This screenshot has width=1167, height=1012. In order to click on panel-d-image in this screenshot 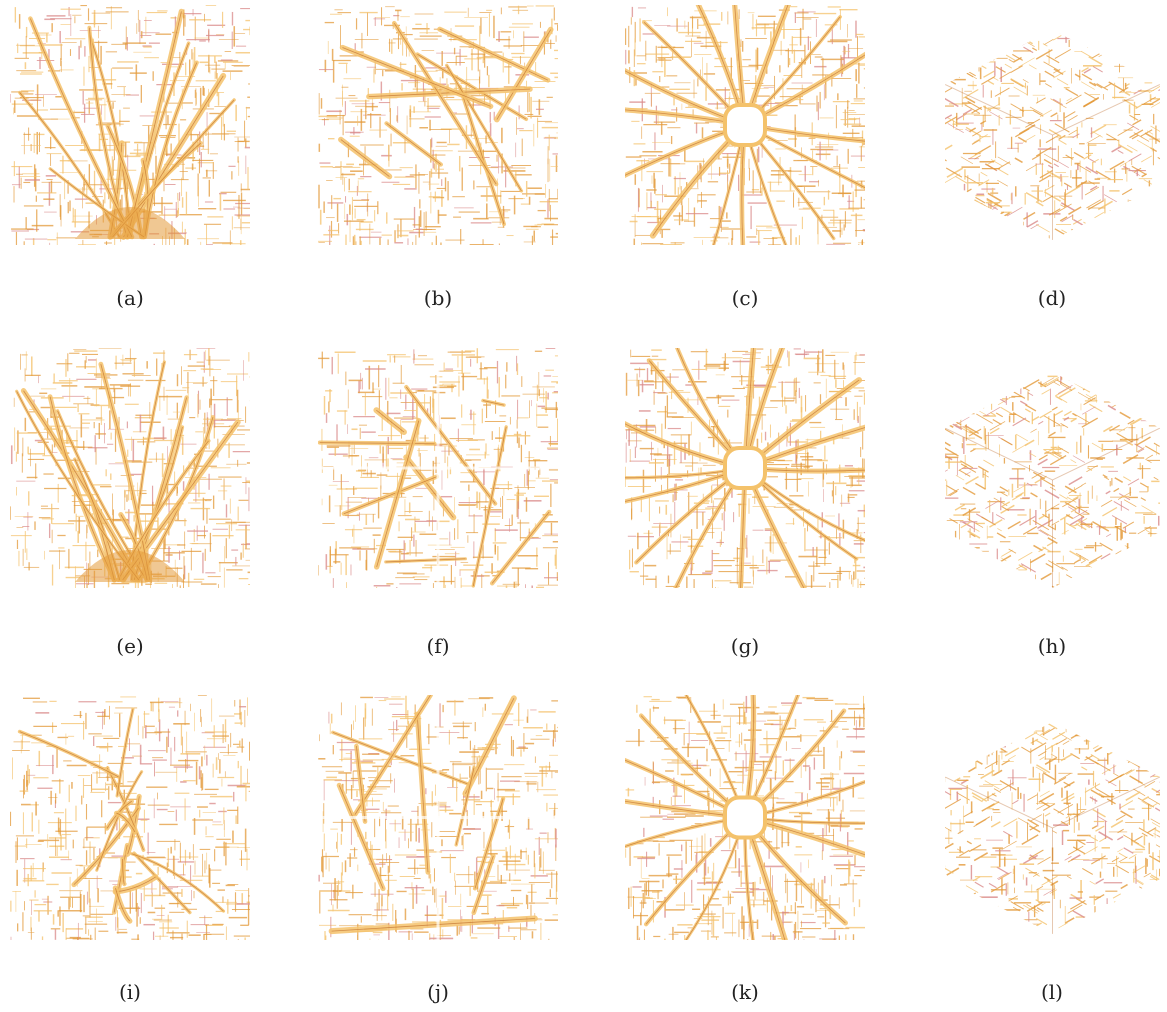, I will do `click(1052, 135)`.